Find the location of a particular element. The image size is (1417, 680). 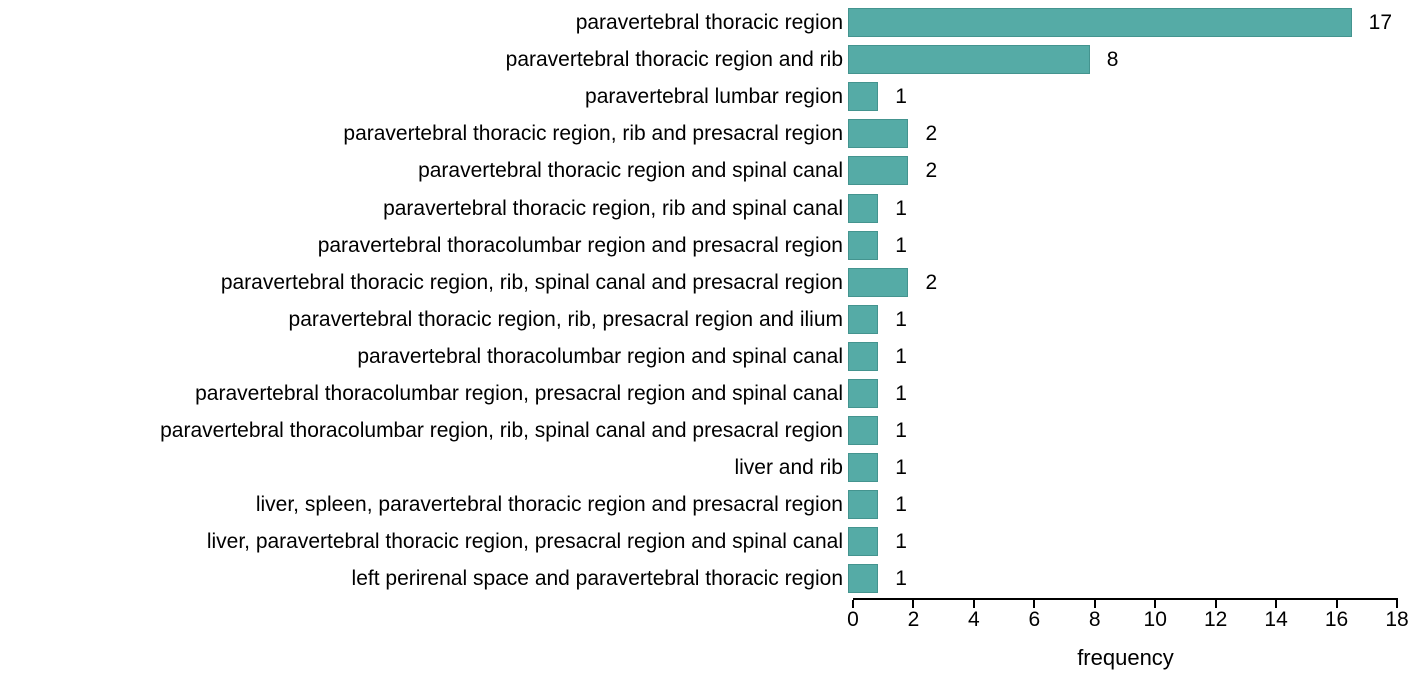

bar-row: liver and rib 1 is located at coordinates (708, 467).